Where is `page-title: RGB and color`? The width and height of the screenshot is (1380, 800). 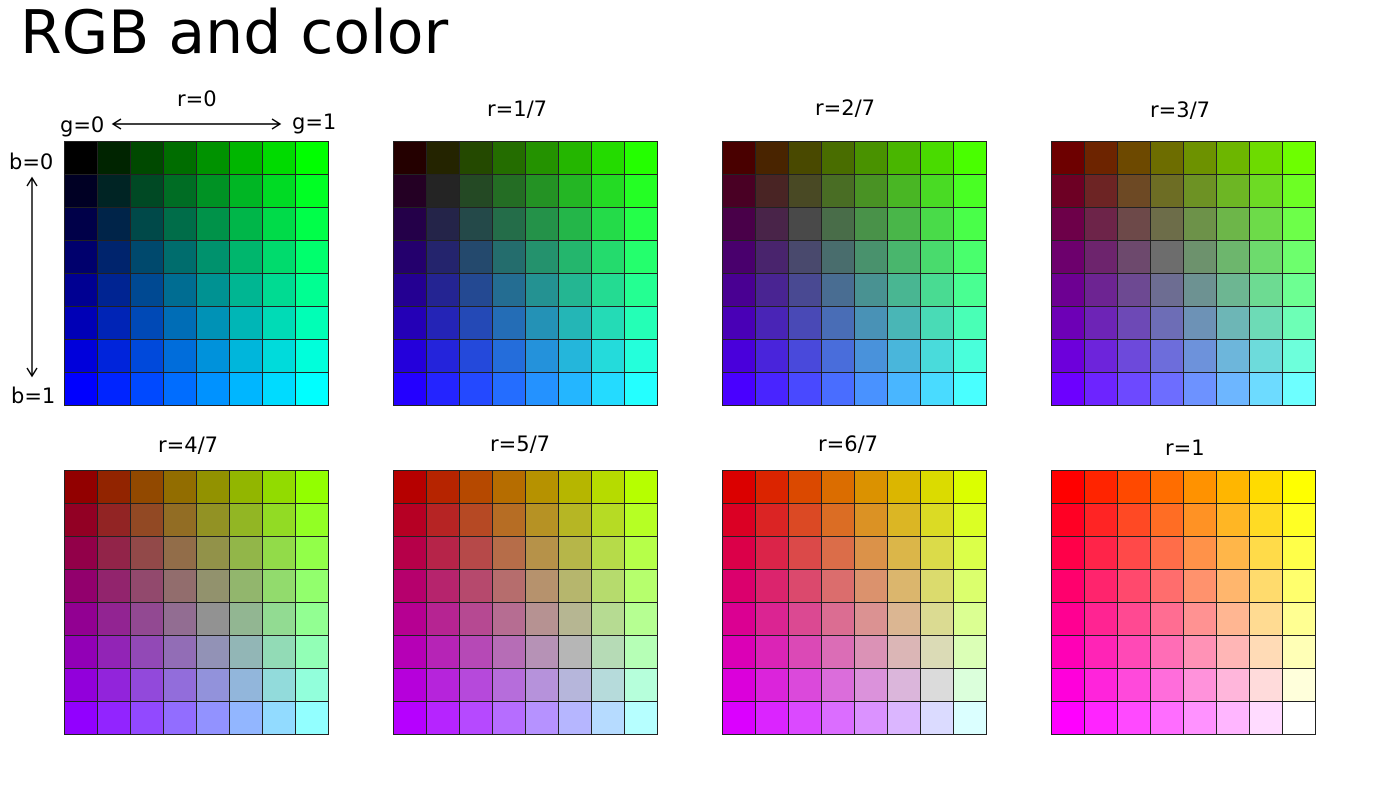 page-title: RGB and color is located at coordinates (234, 34).